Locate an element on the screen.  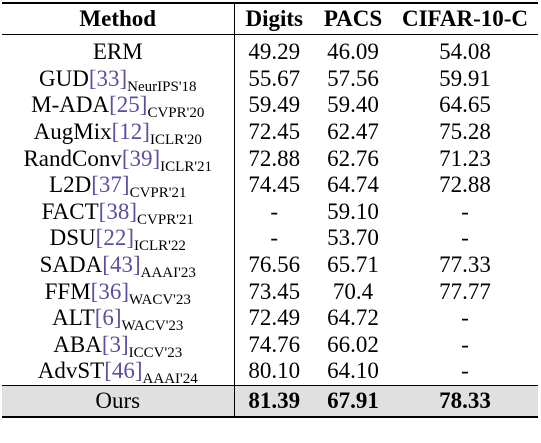
method-cell: ERM is located at coordinates (118, 50).